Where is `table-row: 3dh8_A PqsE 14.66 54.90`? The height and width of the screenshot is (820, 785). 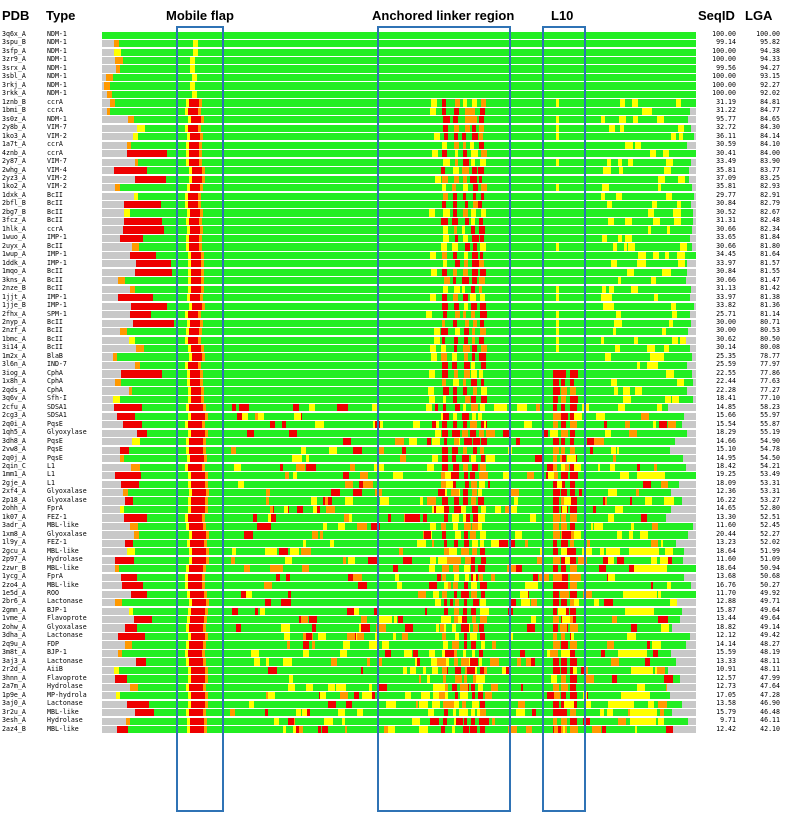
table-row: 3dh8_A PqsE 14.66 54.90 is located at coordinates (392, 441).